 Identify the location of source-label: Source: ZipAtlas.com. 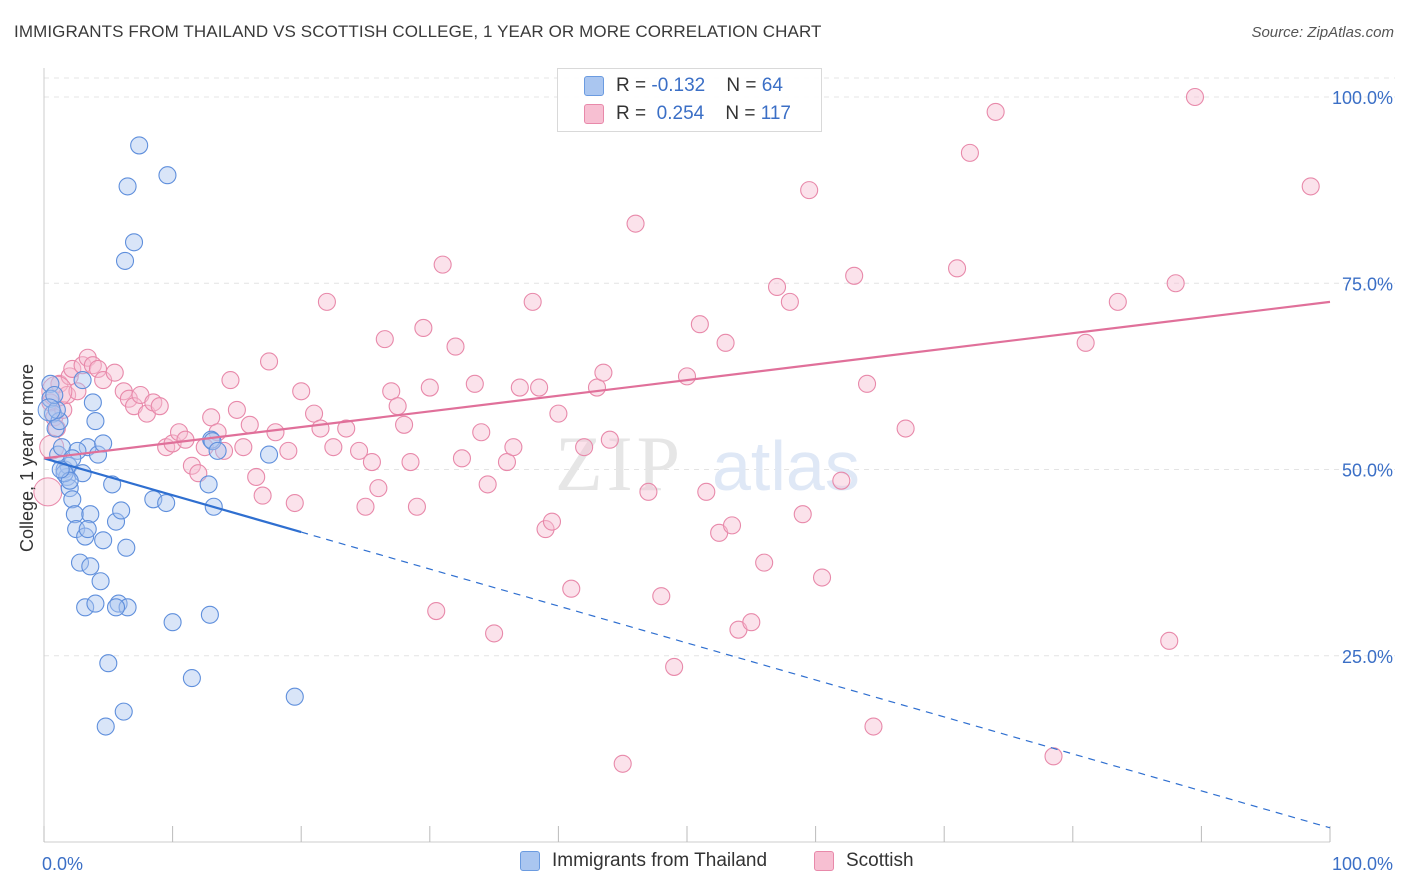
(1322, 32).